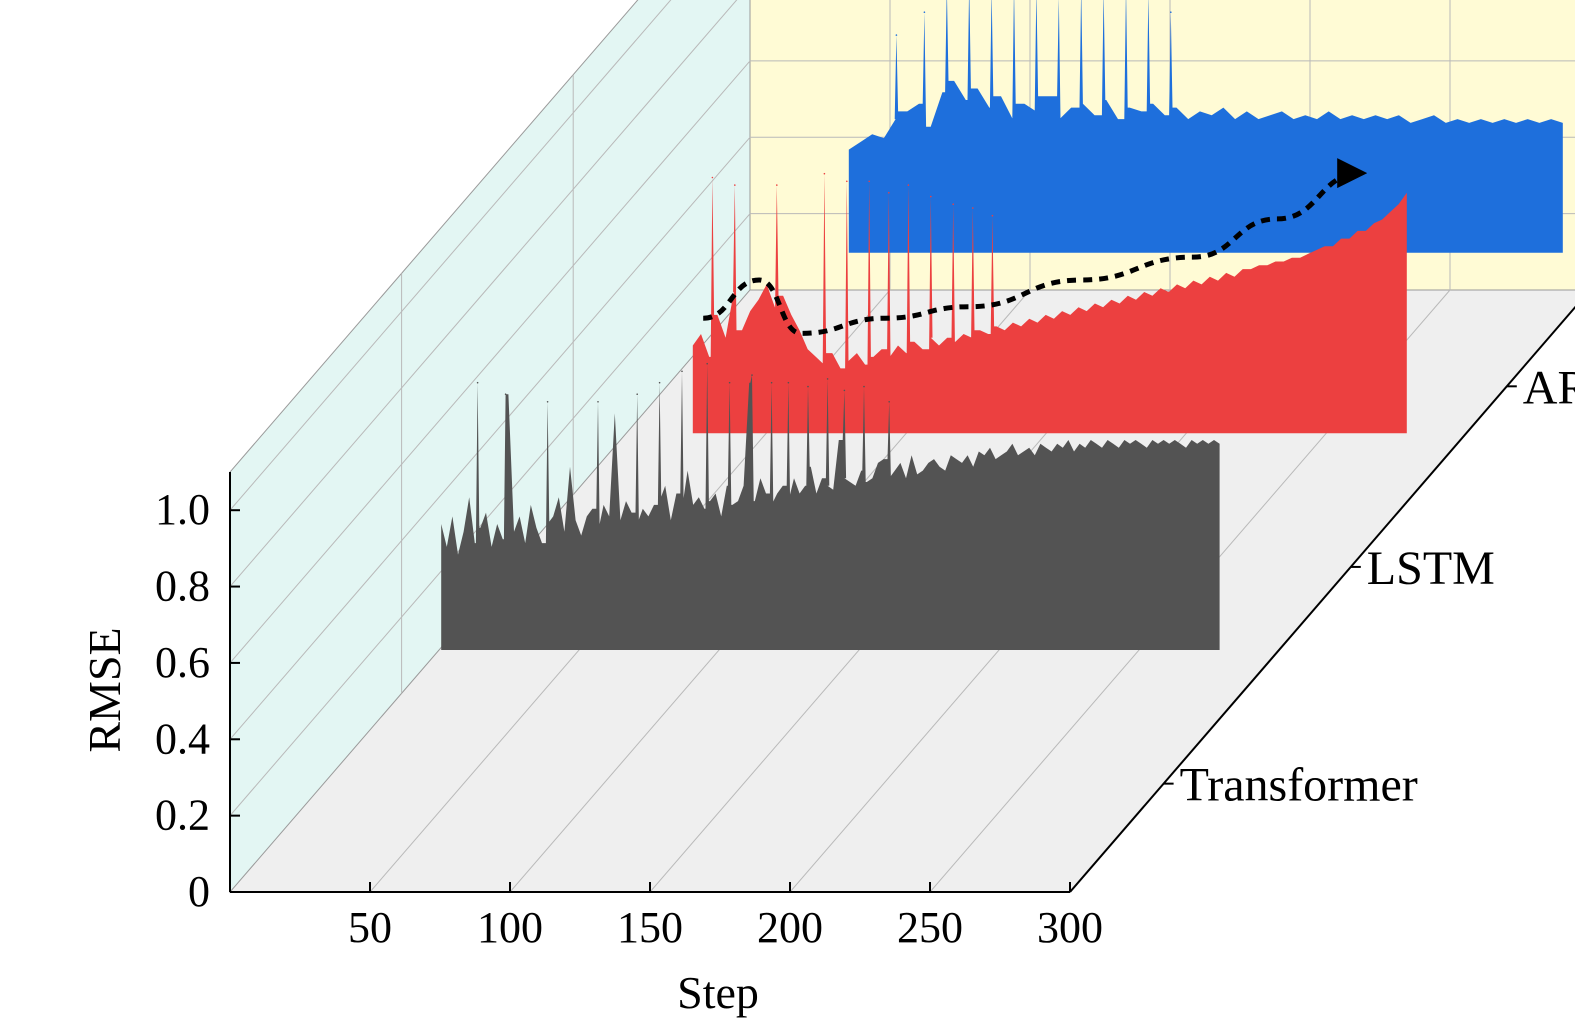 Image resolution: width=1575 pixels, height=1030 pixels. Describe the element at coordinates (718, 992) in the screenshot. I see `x-axis-title: Step` at that location.